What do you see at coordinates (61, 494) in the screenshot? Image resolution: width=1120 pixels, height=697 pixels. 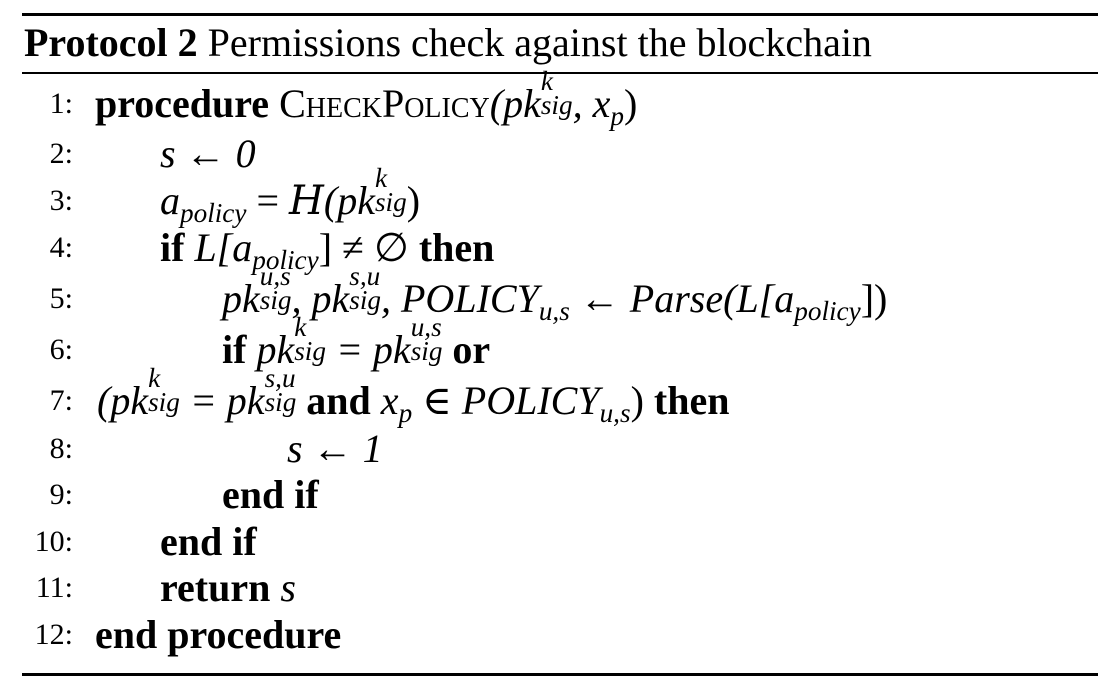 I see `line-number: 9:` at bounding box center [61, 494].